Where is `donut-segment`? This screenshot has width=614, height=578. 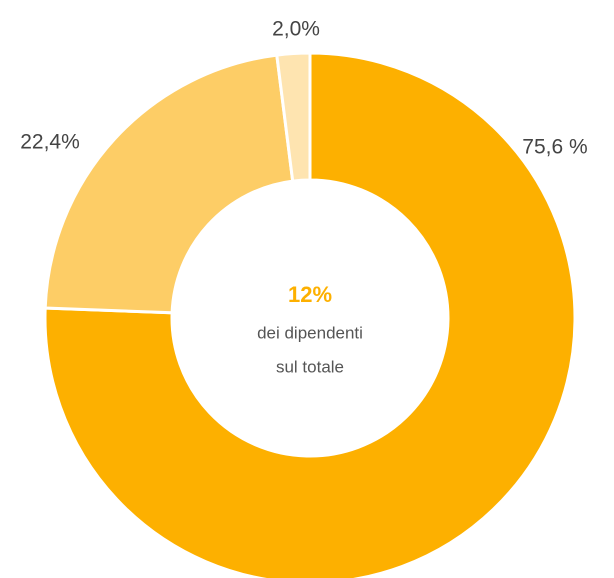 donut-segment is located at coordinates (293, 117).